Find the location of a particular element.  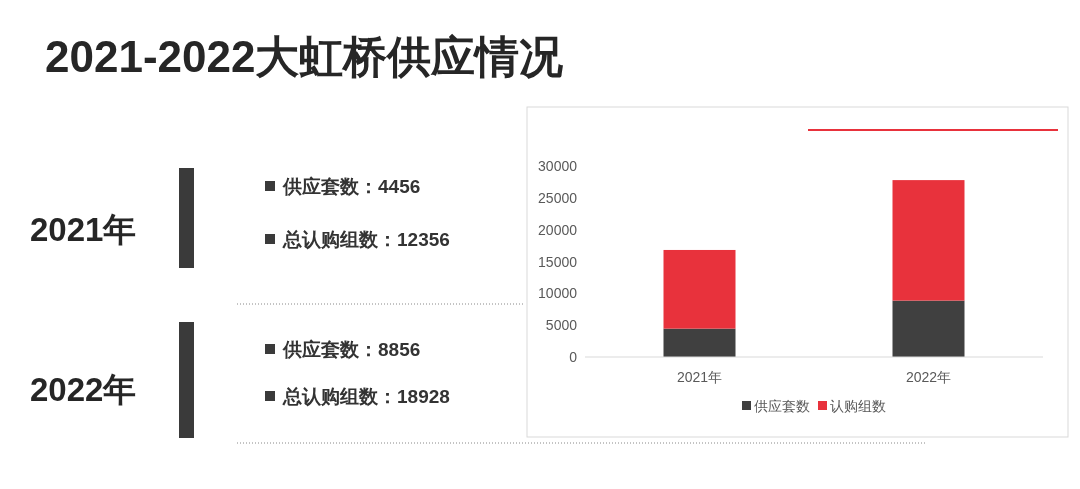

y-tick-label: 30000 is located at coordinates (558, 166).